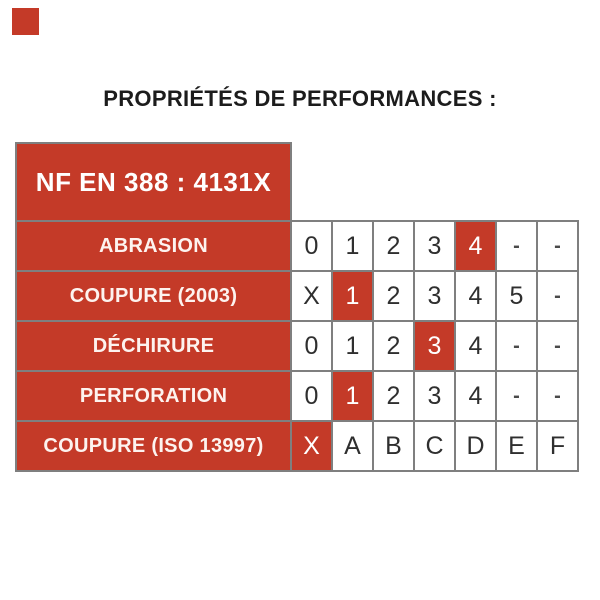 The height and width of the screenshot is (600, 600). What do you see at coordinates (153, 182) in the screenshot?
I see `table-header: NF EN 388 : 4131X` at bounding box center [153, 182].